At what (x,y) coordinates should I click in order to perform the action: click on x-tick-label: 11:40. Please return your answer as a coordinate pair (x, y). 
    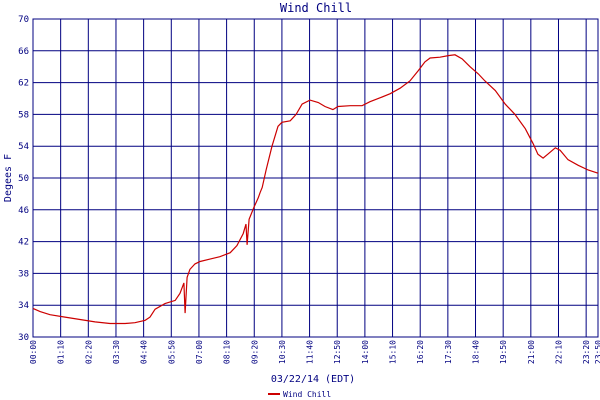
    Looking at the image, I should click on (310, 352).